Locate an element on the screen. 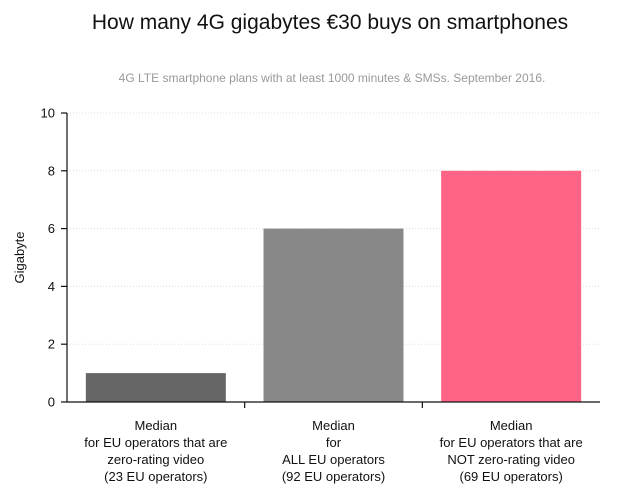 The height and width of the screenshot is (502, 620). category-label-line: (23 EU operators) is located at coordinates (155, 476).